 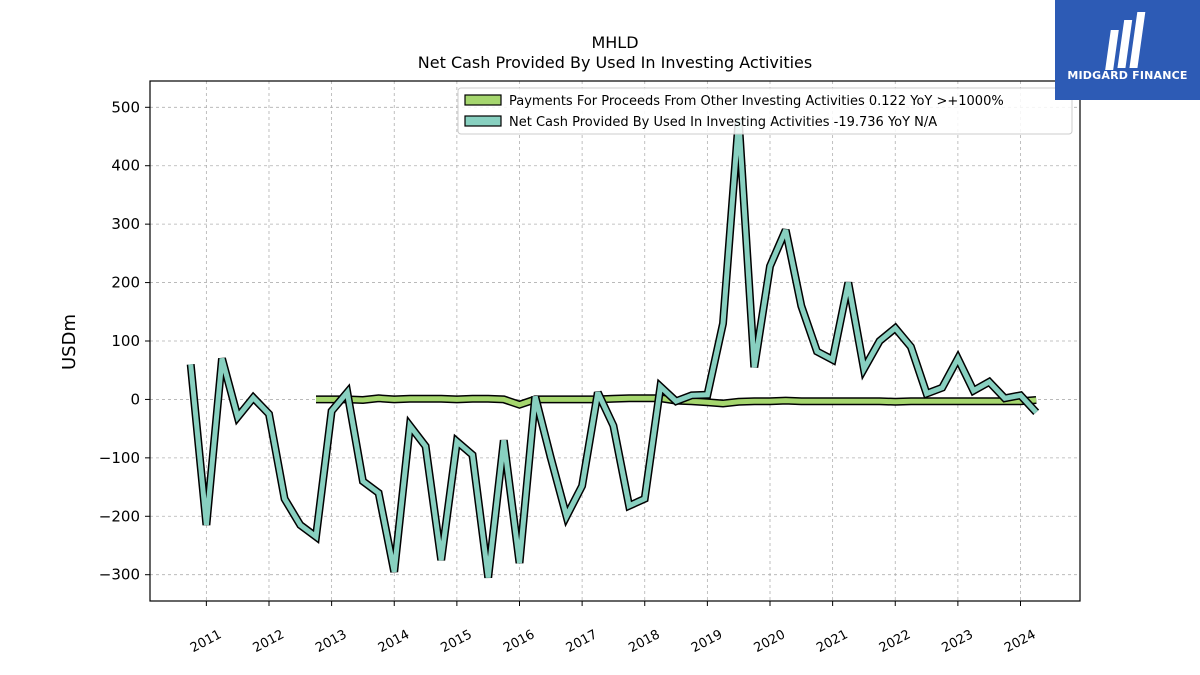 What do you see at coordinates (456, 641) in the screenshot?
I see `x-tick-label: 2015` at bounding box center [456, 641].